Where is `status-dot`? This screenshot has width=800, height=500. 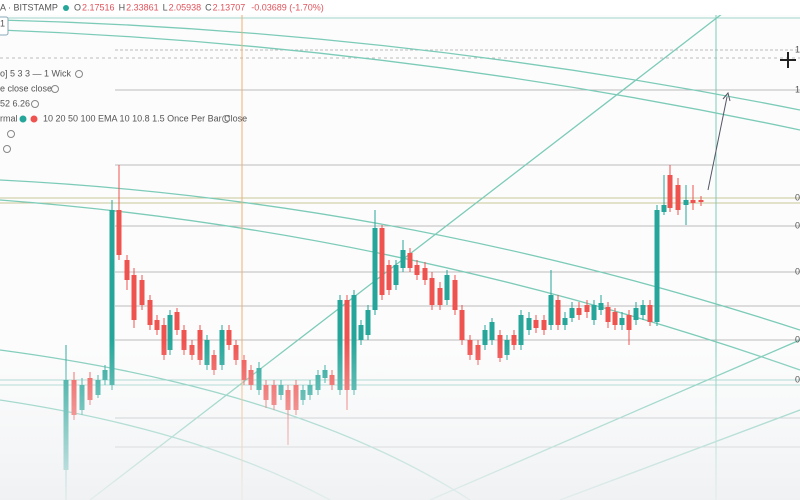
status-dot is located at coordinates (66, 8).